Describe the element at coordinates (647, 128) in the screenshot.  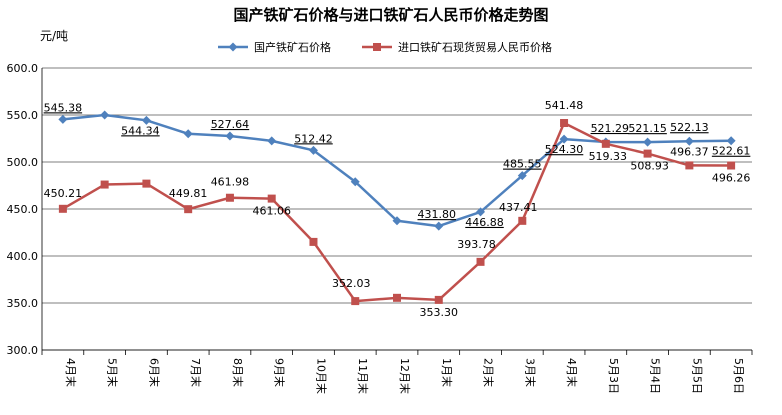
I see `data-label: 521.15` at that location.